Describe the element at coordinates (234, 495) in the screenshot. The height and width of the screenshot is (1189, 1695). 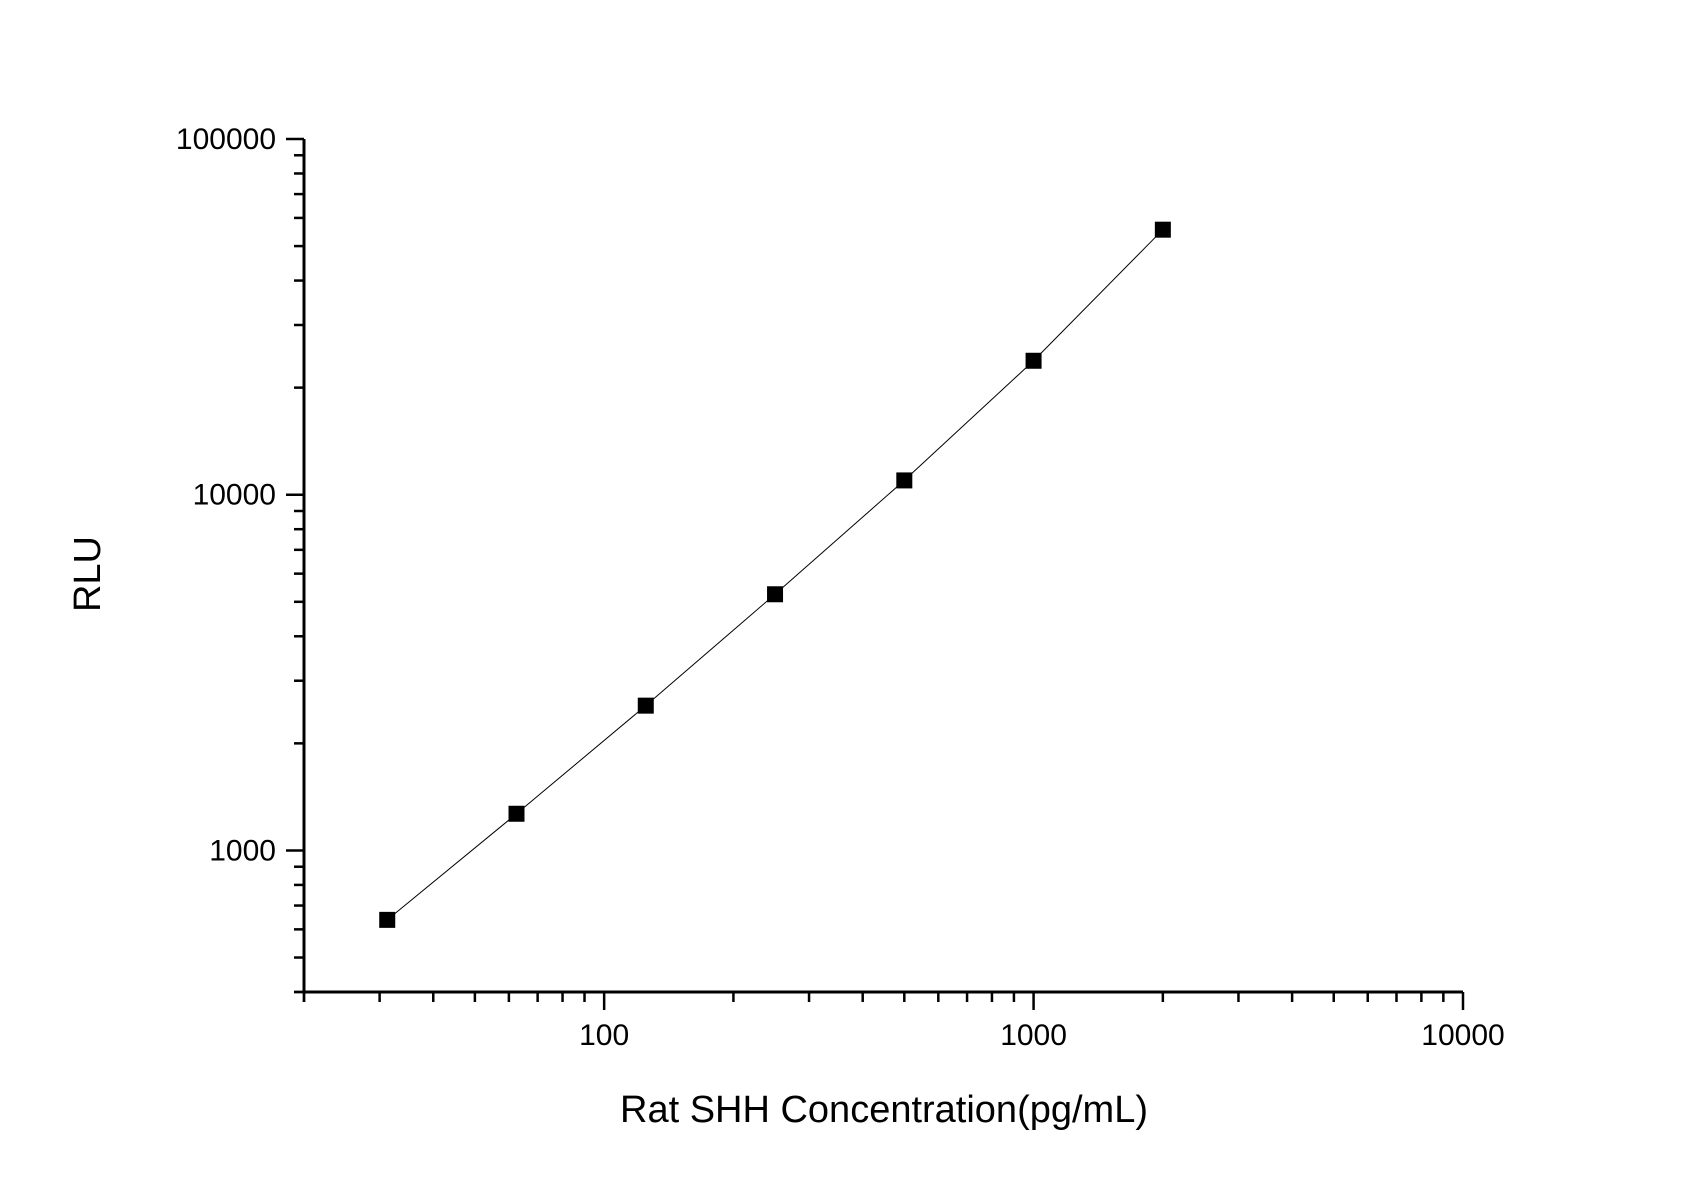
I see `y-tick-label: 10000` at that location.